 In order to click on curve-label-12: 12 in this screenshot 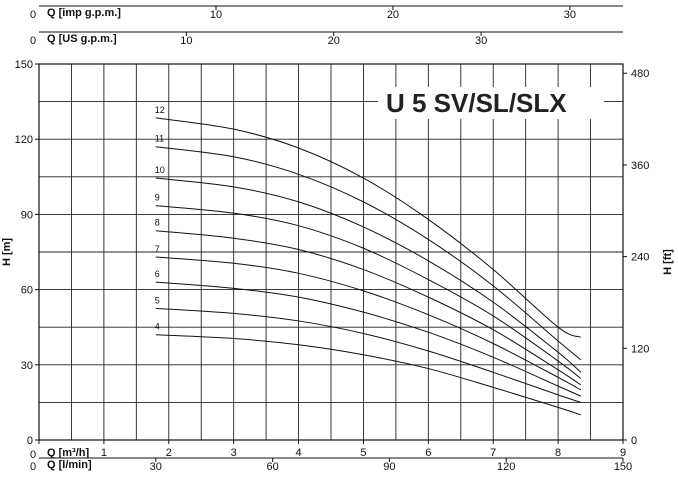, I will do `click(160, 110)`.